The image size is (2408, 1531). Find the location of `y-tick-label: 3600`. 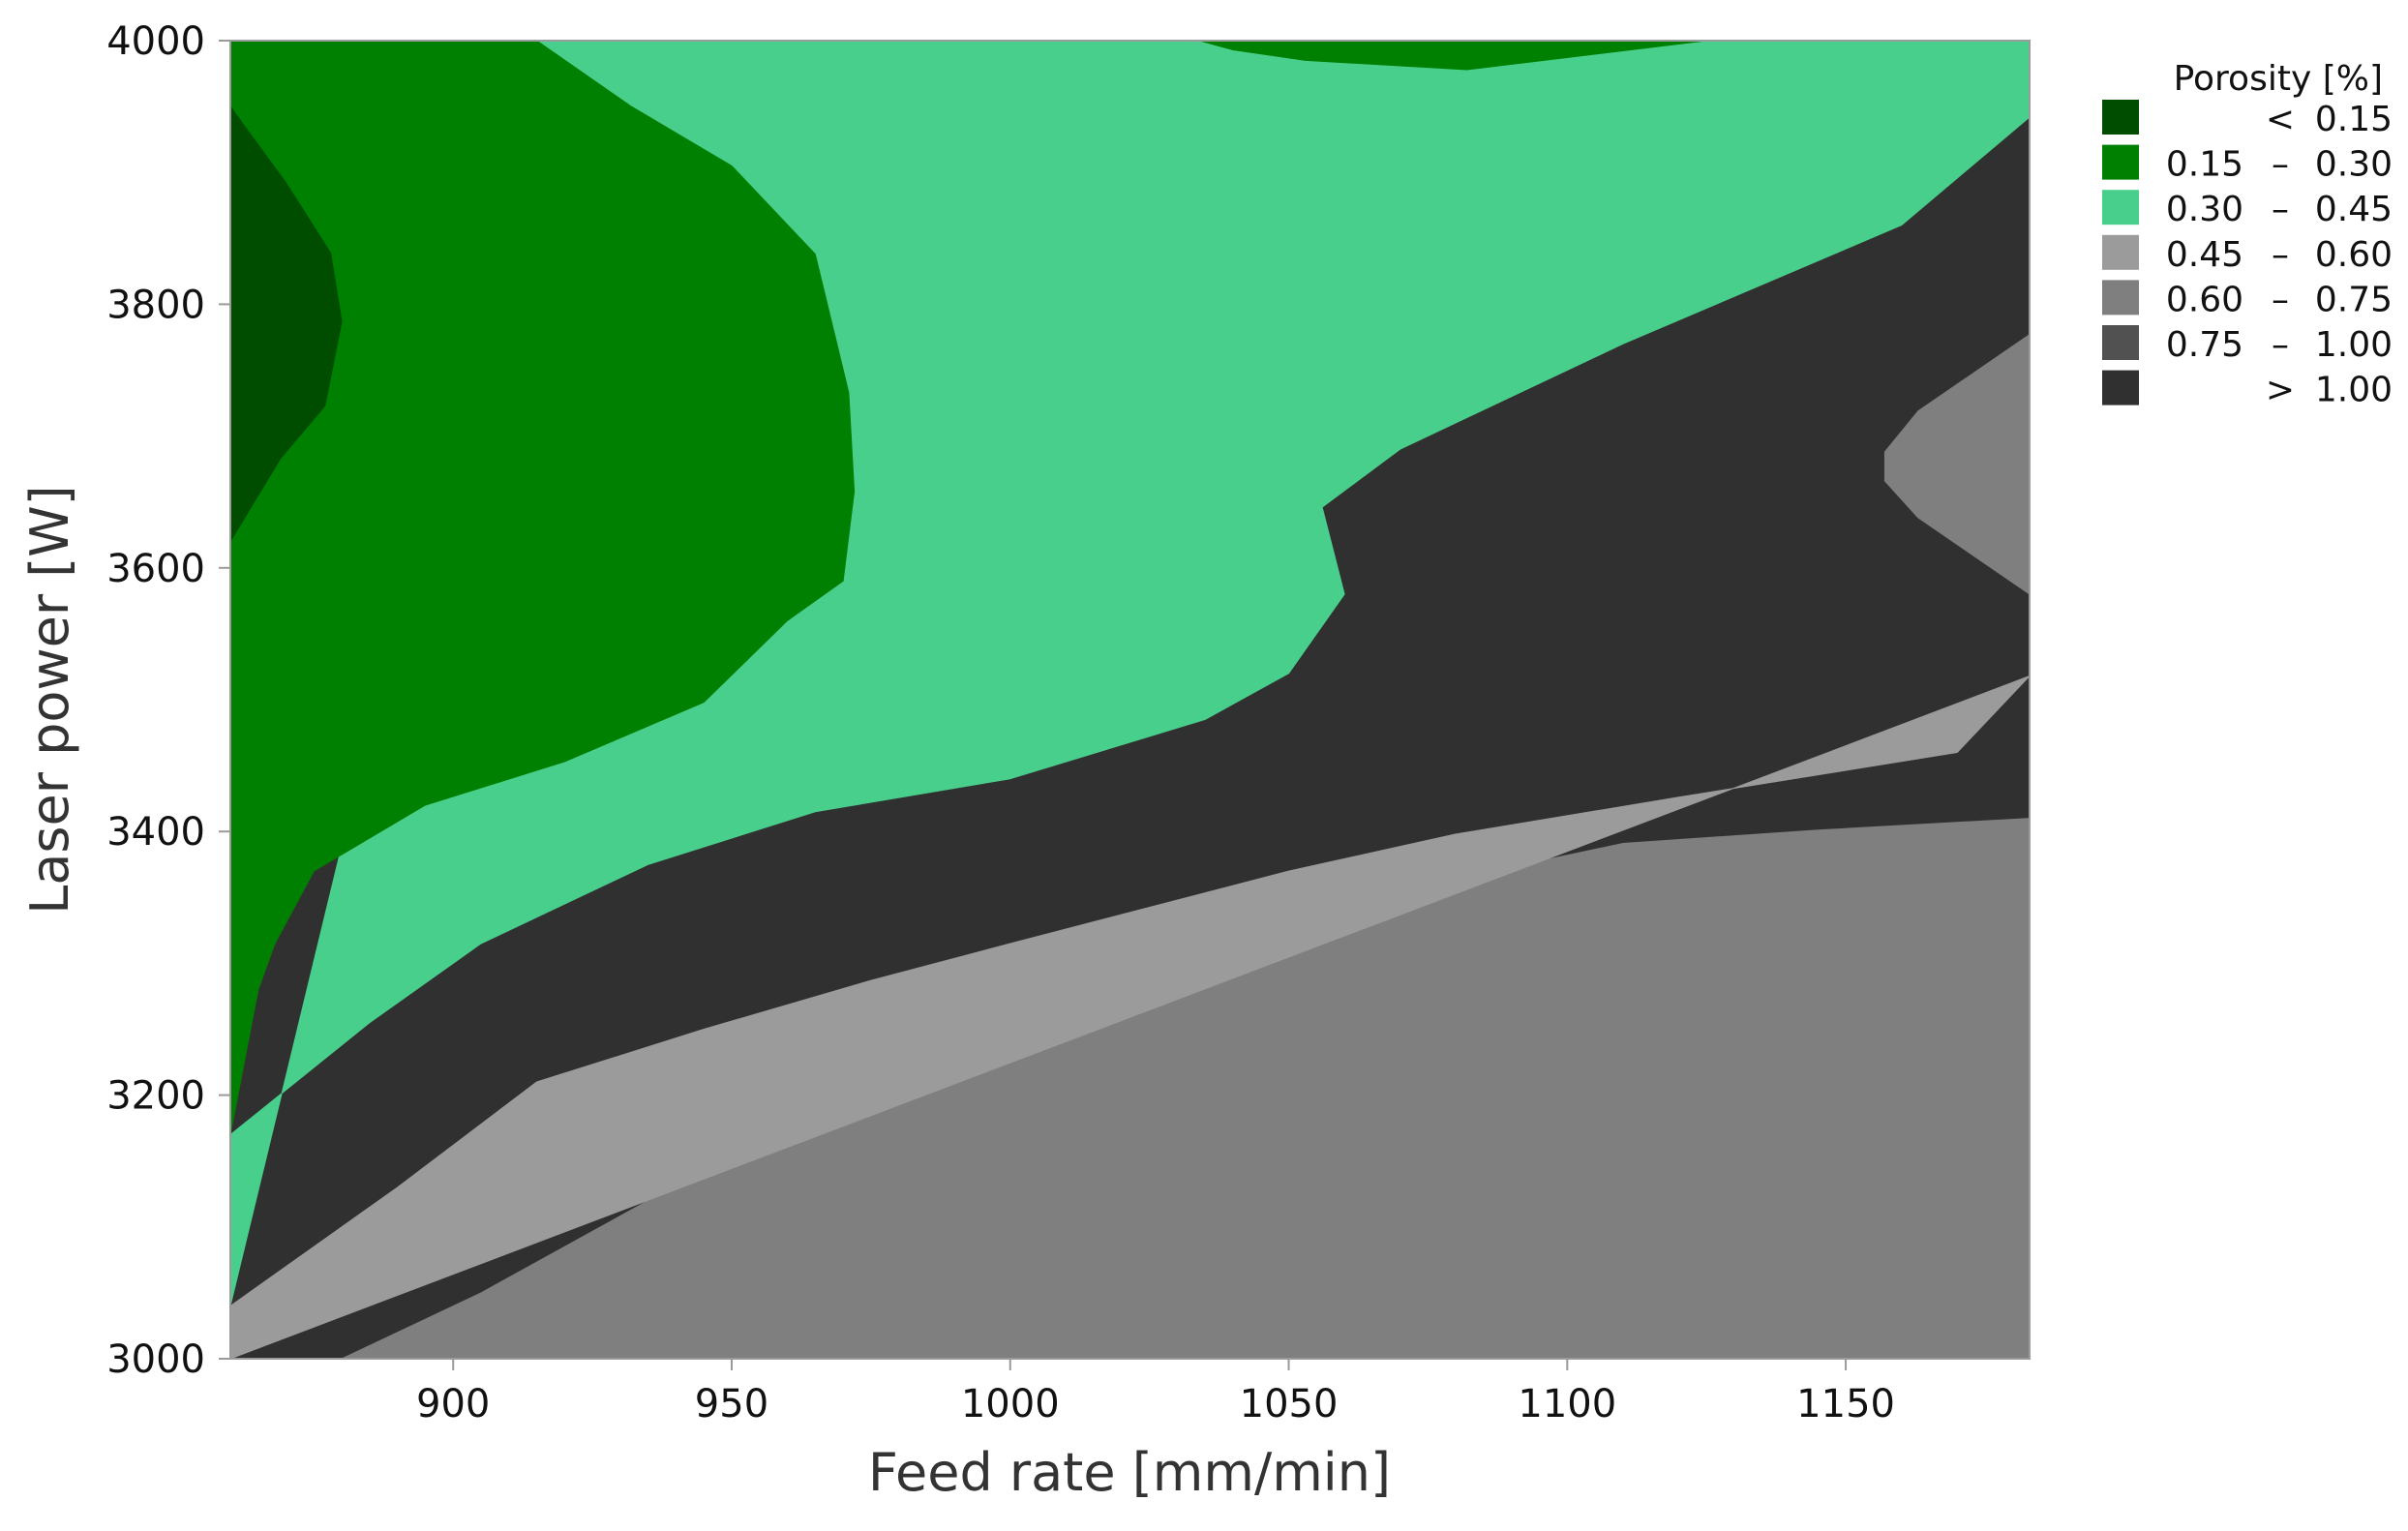

y-tick-label: 3600 is located at coordinates (155, 569).